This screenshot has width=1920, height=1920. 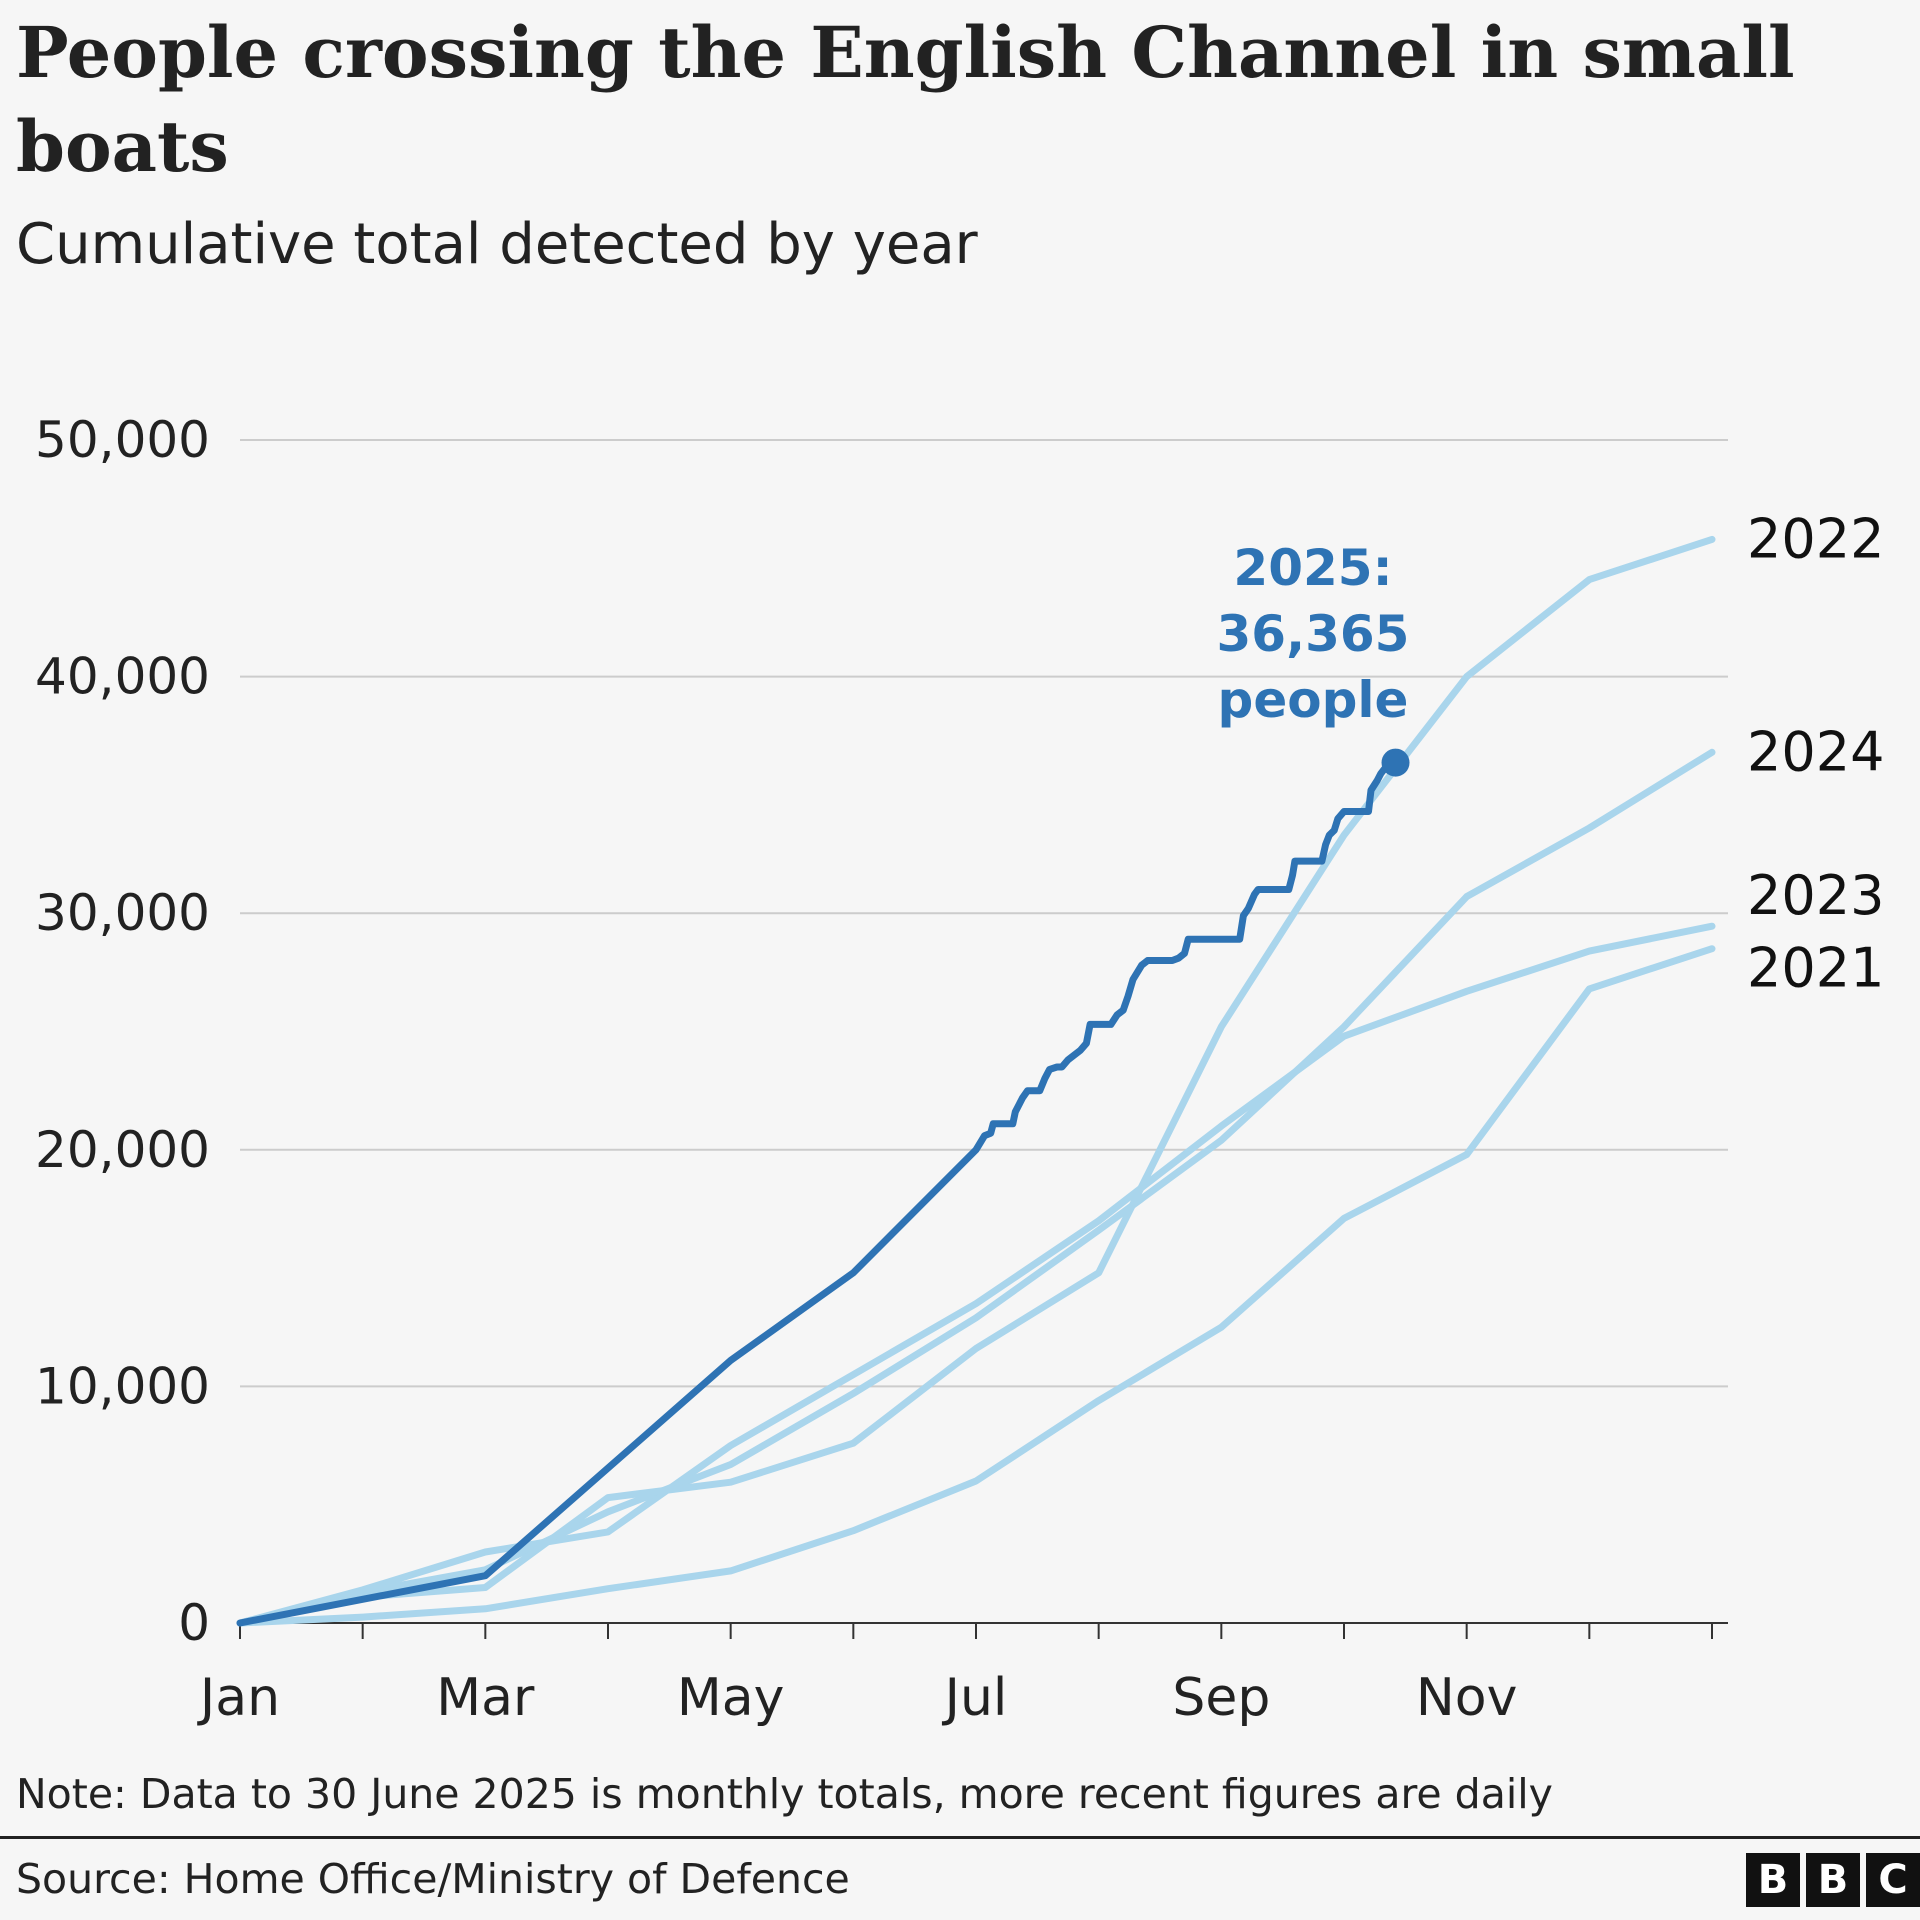 I want to click on series-labels: 2022 2024 2023 2021, so click(x=1815, y=753).